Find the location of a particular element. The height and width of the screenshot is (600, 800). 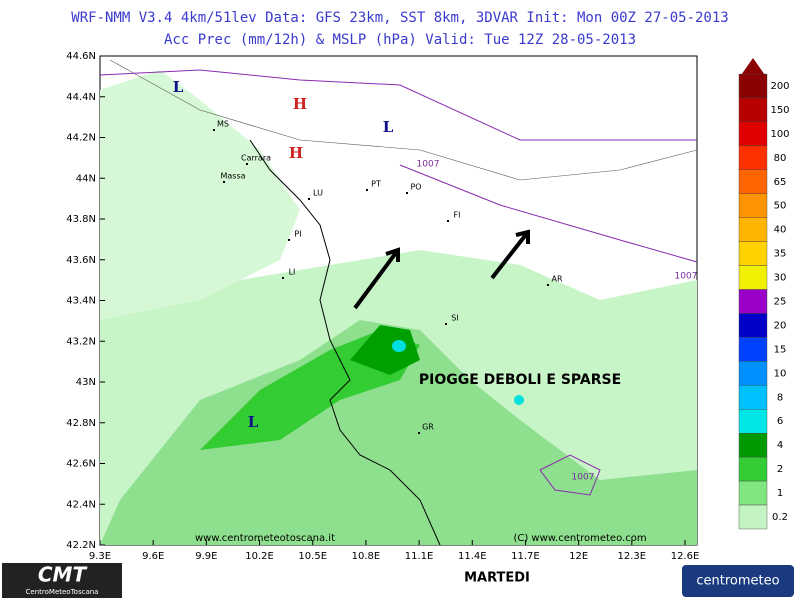

logo-subtext: CentroMeteoToscana is located at coordinates (62, 592).